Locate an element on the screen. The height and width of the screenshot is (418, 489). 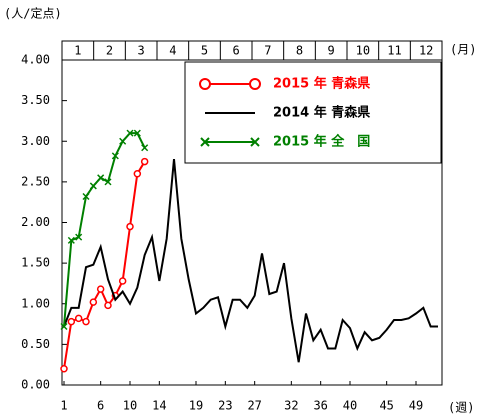
y-tick-label: 0.50 is located at coordinates (35, 344).